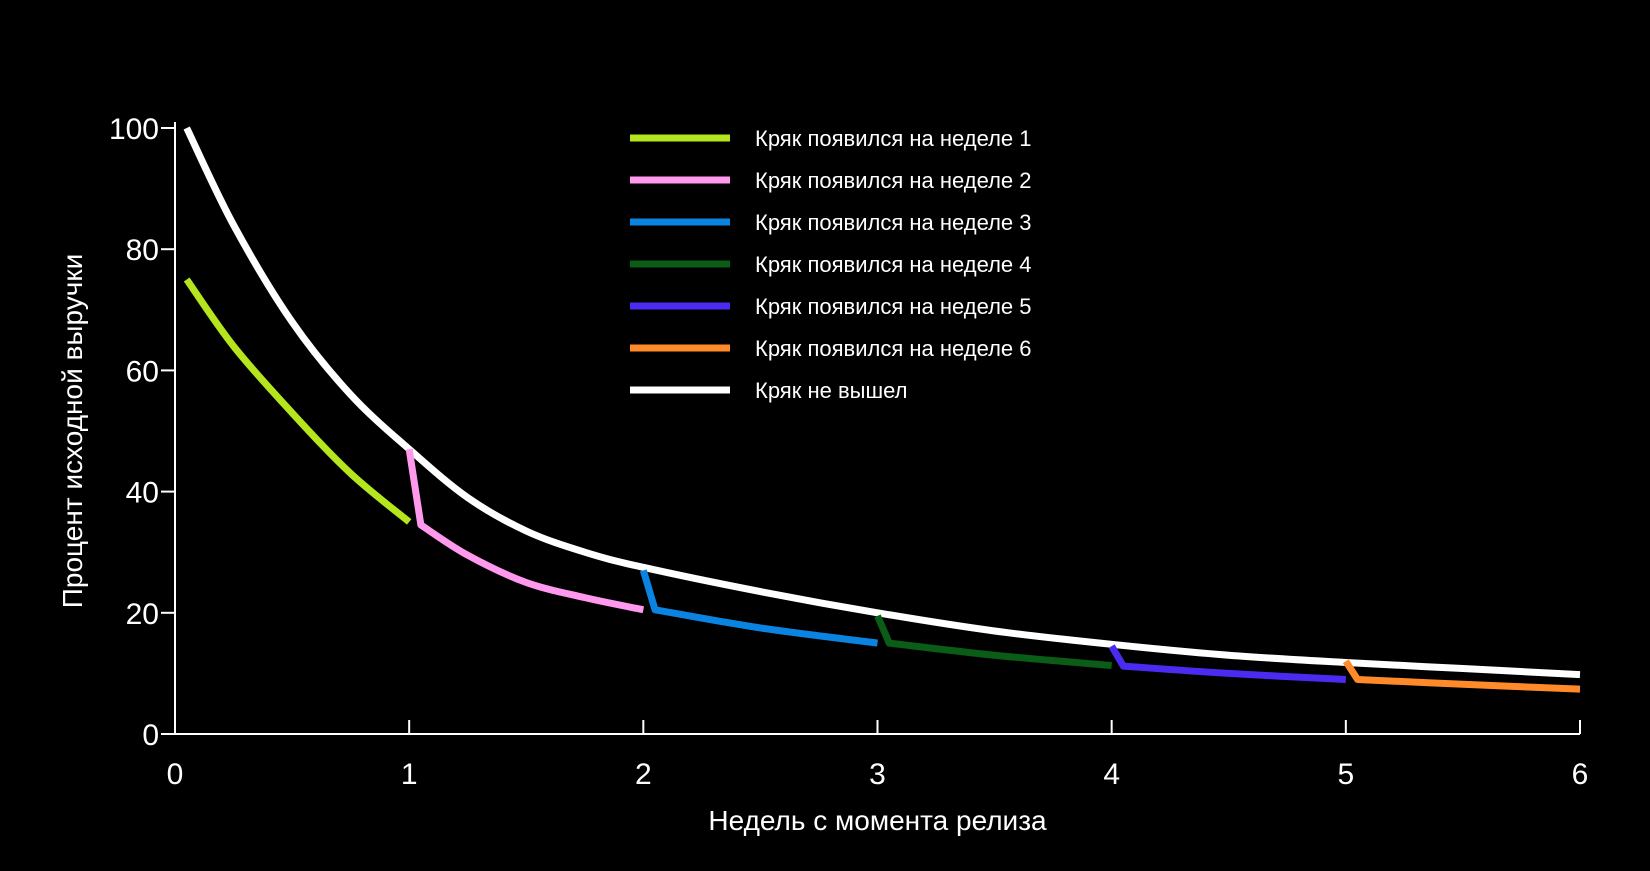 The width and height of the screenshot is (1650, 871). Describe the element at coordinates (175, 774) in the screenshot. I see `x-tick-label: 0` at that location.